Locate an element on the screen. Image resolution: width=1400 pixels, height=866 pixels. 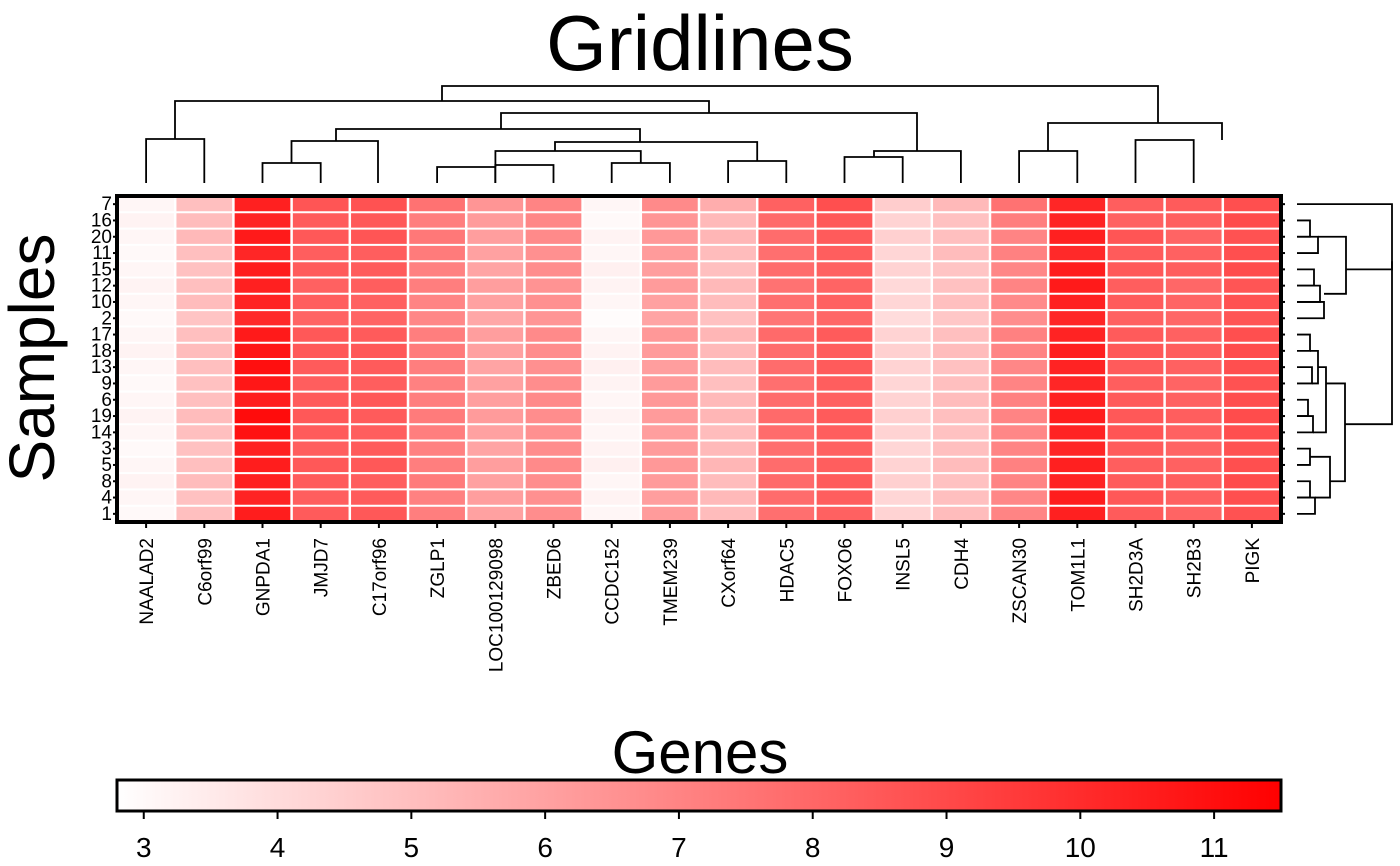
gene-label: C17orf96 is located at coordinates (380, 577).